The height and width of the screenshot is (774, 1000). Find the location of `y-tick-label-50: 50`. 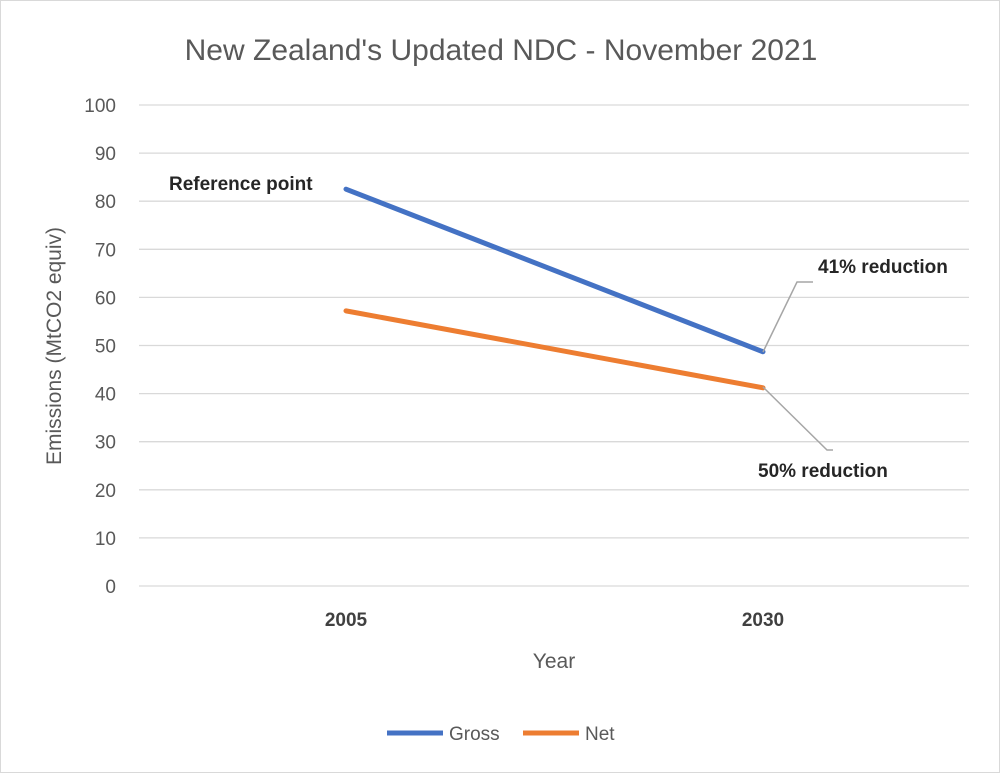

y-tick-label-50: 50 is located at coordinates (105, 347).